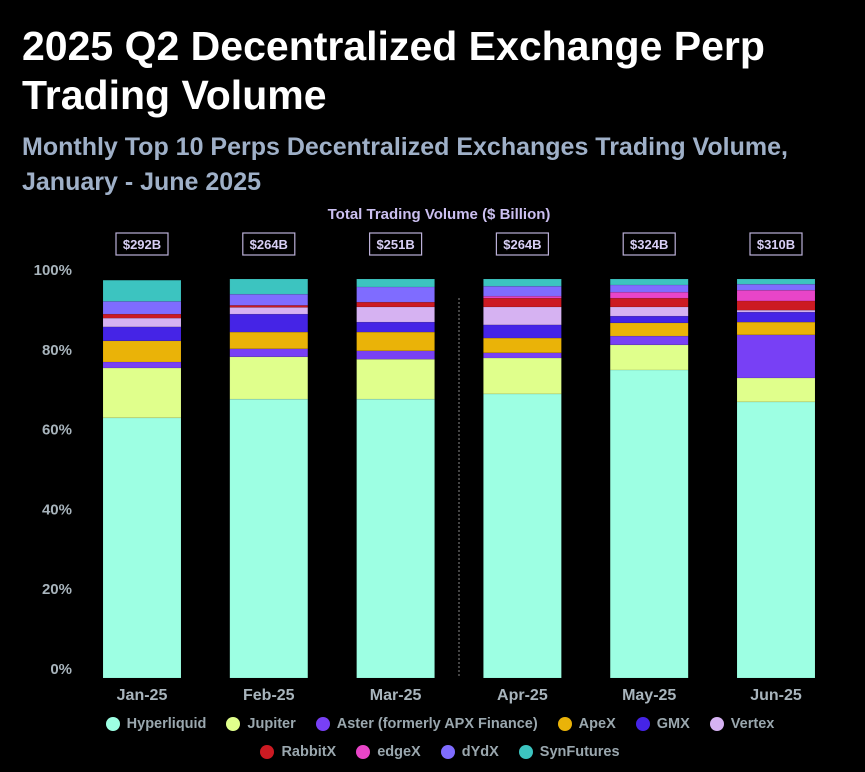  What do you see at coordinates (57, 589) in the screenshot?
I see `y-tick-label: 20%` at bounding box center [57, 589].